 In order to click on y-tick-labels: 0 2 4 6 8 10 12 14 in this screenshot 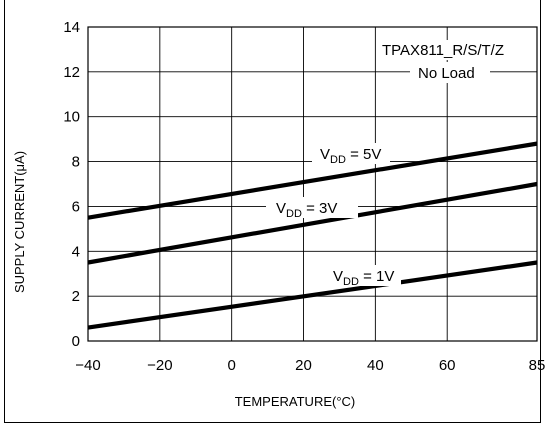, I will do `click(71, 184)`.